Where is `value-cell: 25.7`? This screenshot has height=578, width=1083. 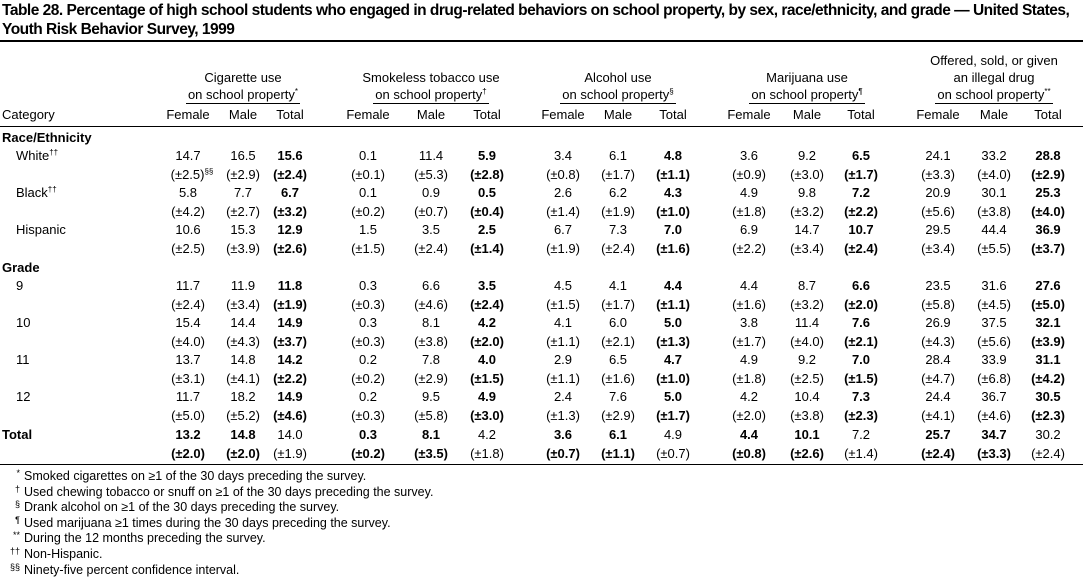 value-cell: 25.7 is located at coordinates (938, 435).